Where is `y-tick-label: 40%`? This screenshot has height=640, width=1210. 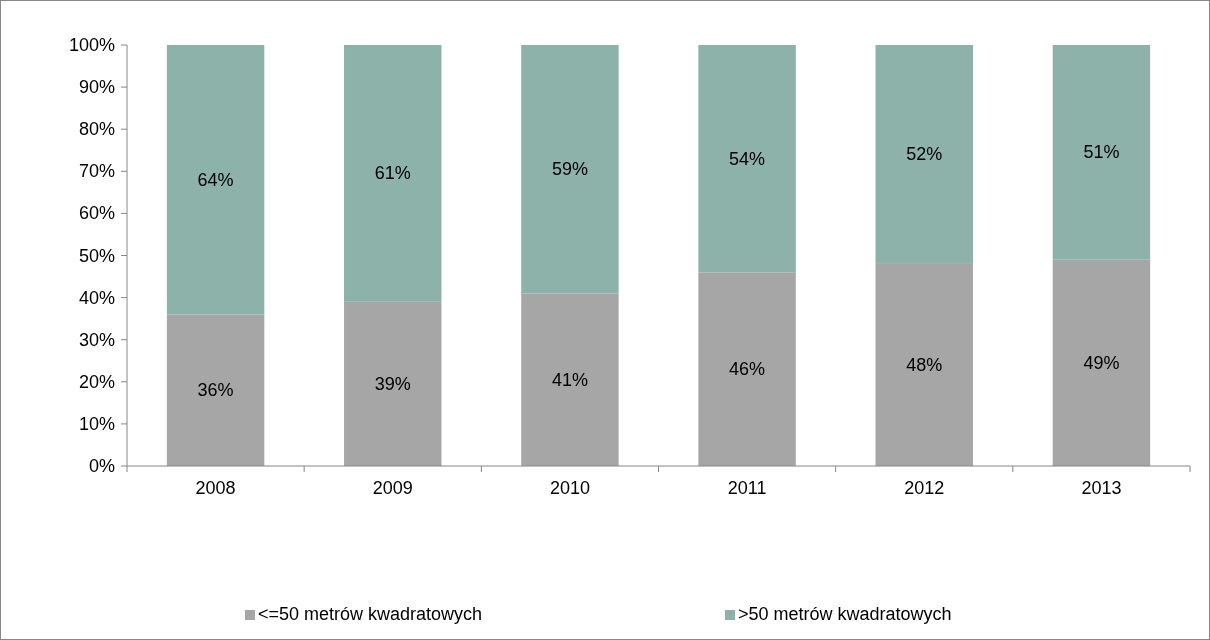 y-tick-label: 40% is located at coordinates (96, 297).